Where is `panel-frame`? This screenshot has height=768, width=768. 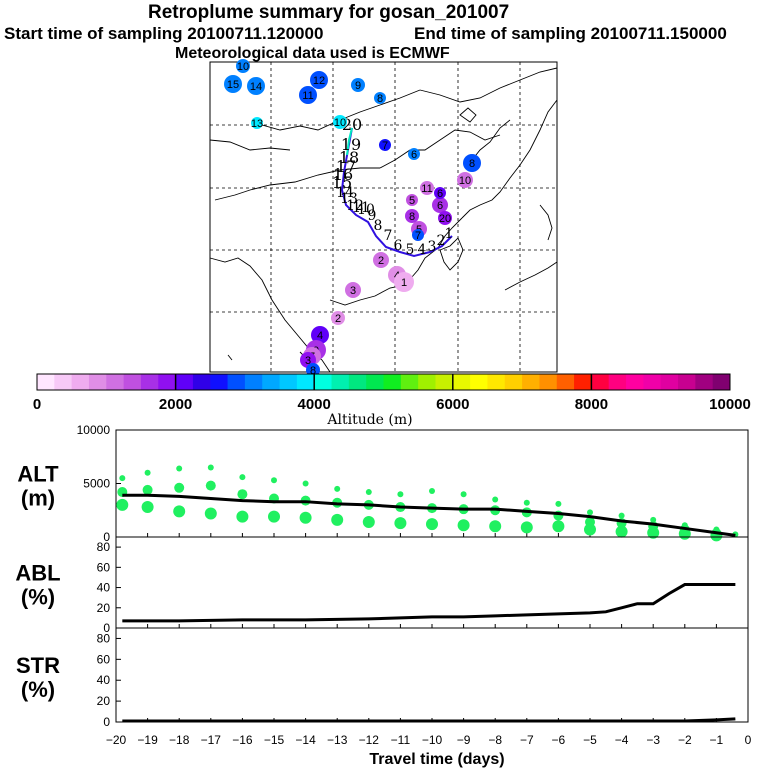
panel-frame is located at coordinates (432, 675).